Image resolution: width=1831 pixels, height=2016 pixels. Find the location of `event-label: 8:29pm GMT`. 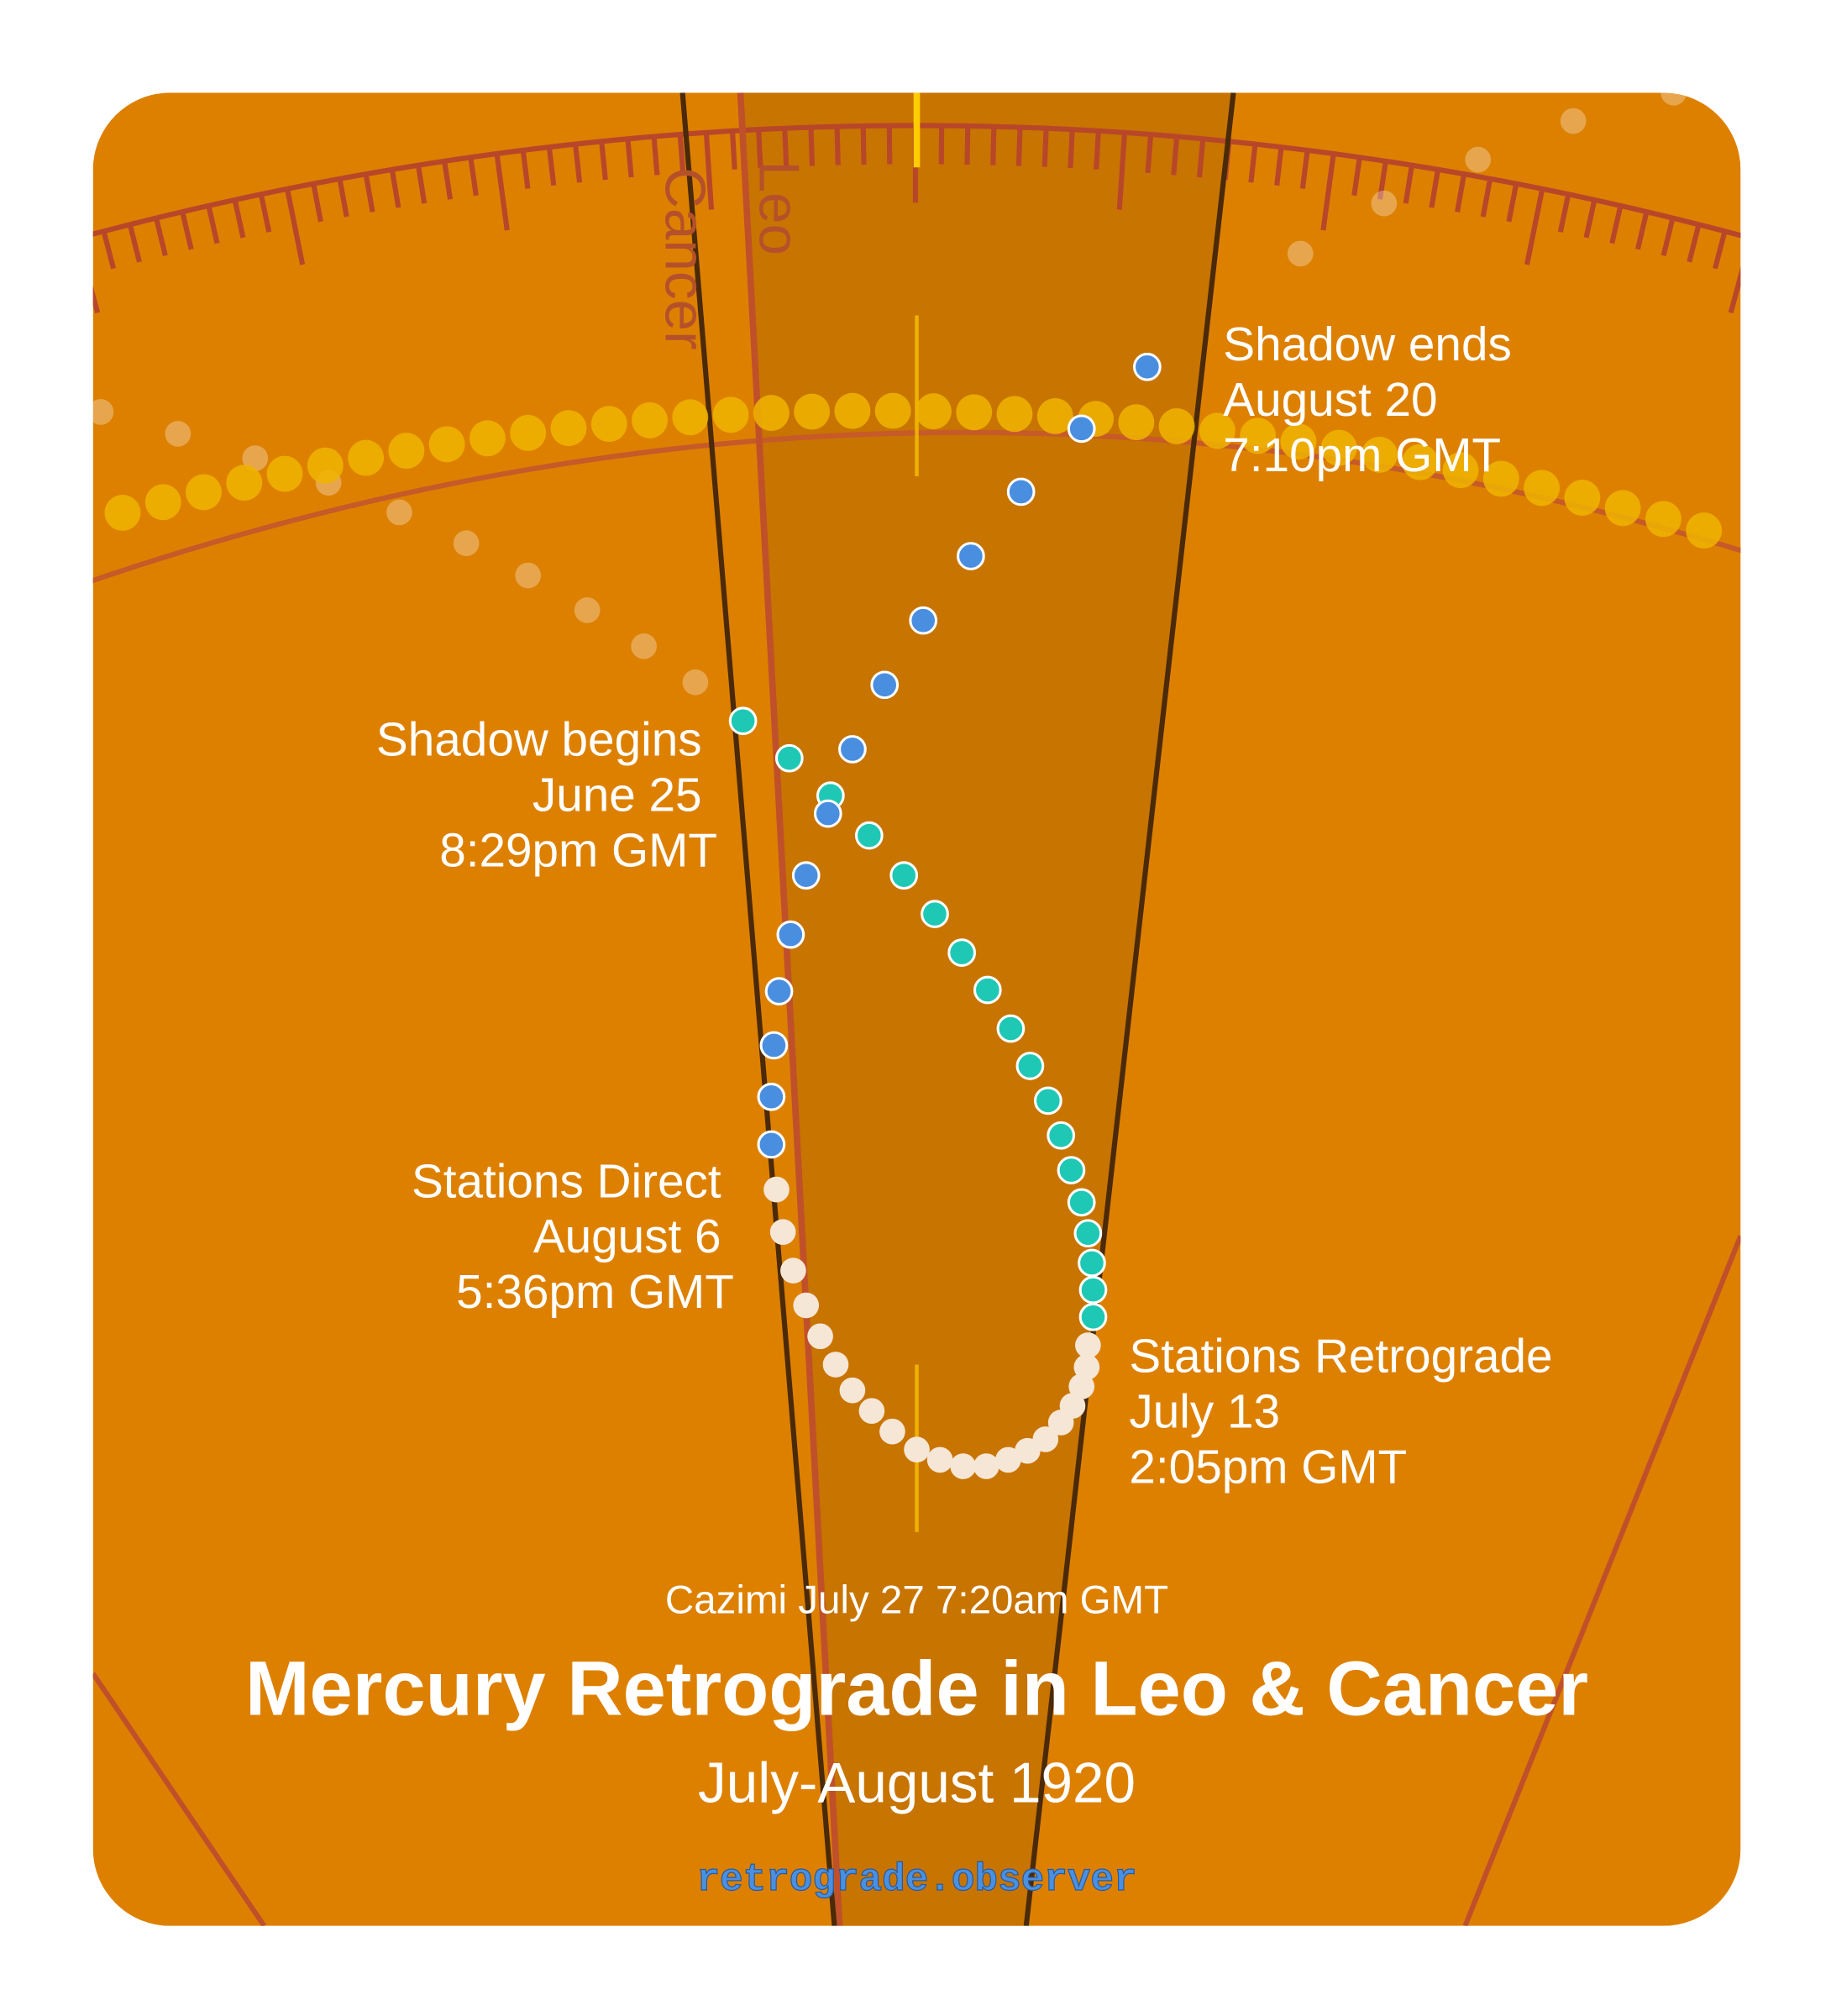

event-label: 8:29pm GMT is located at coordinates (578, 850).